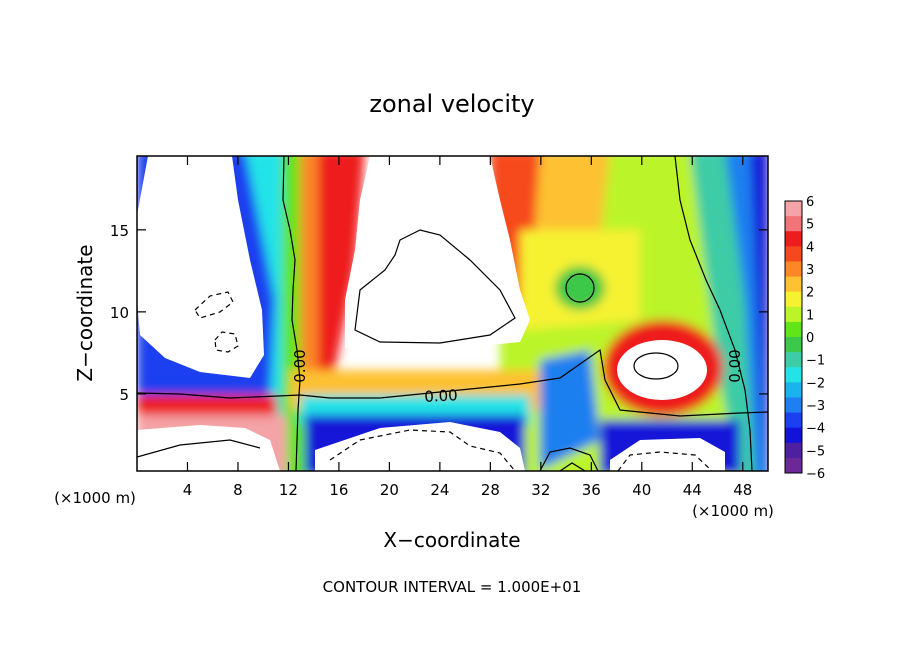  Describe the element at coordinates (338, 490) in the screenshot. I see `x-tick-label: 16` at that location.